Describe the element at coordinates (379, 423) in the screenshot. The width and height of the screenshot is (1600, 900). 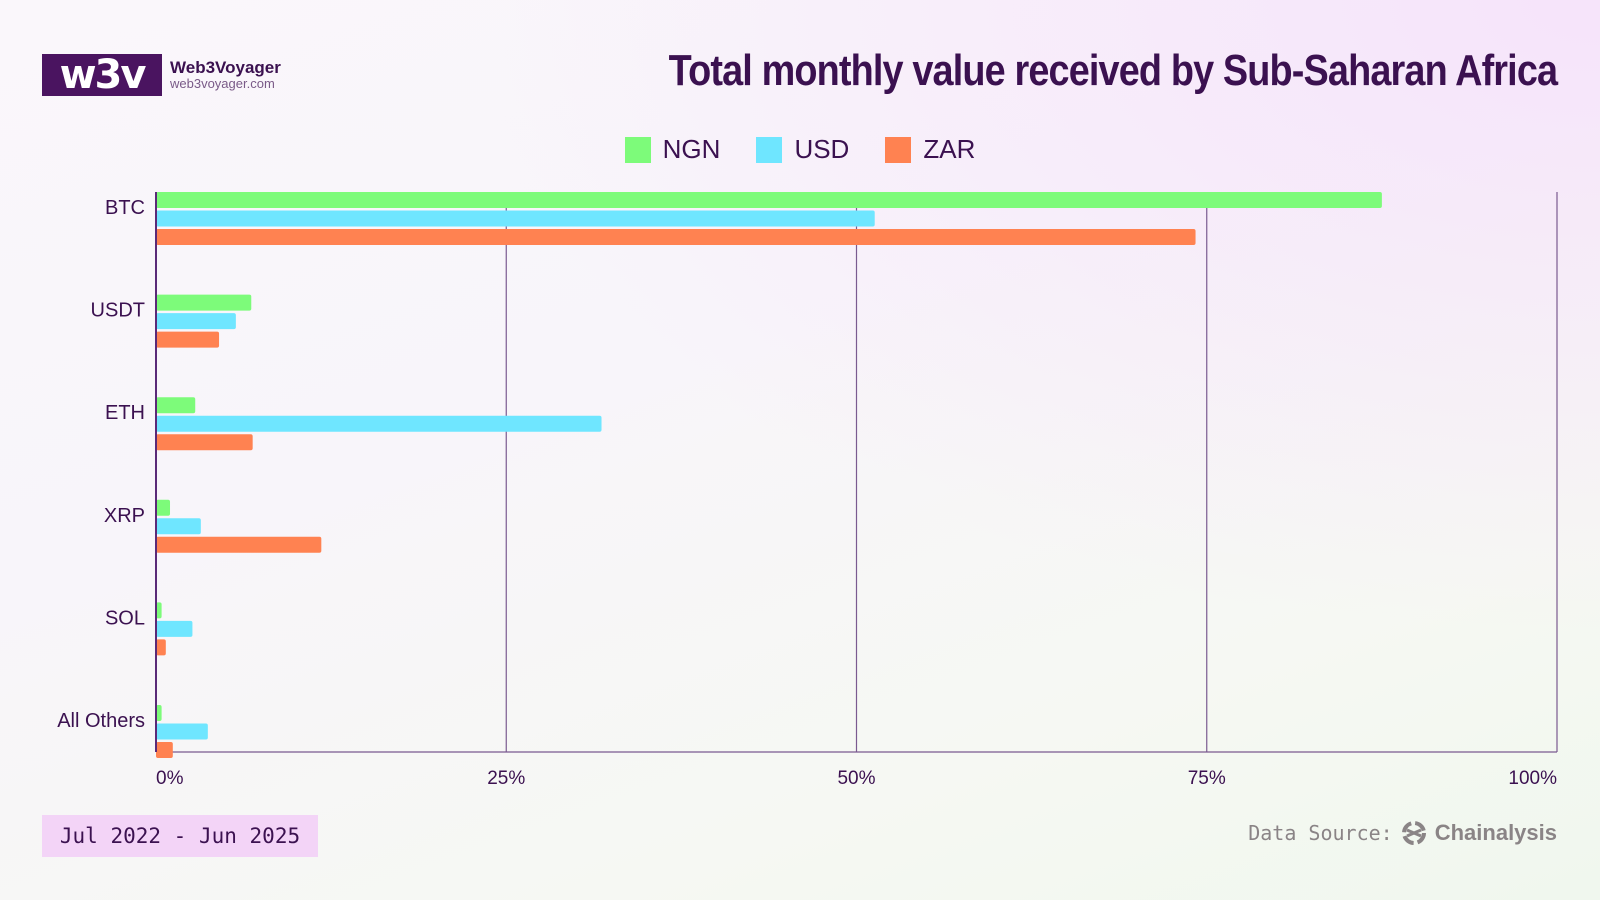
I see `bar-eth-usd` at that location.